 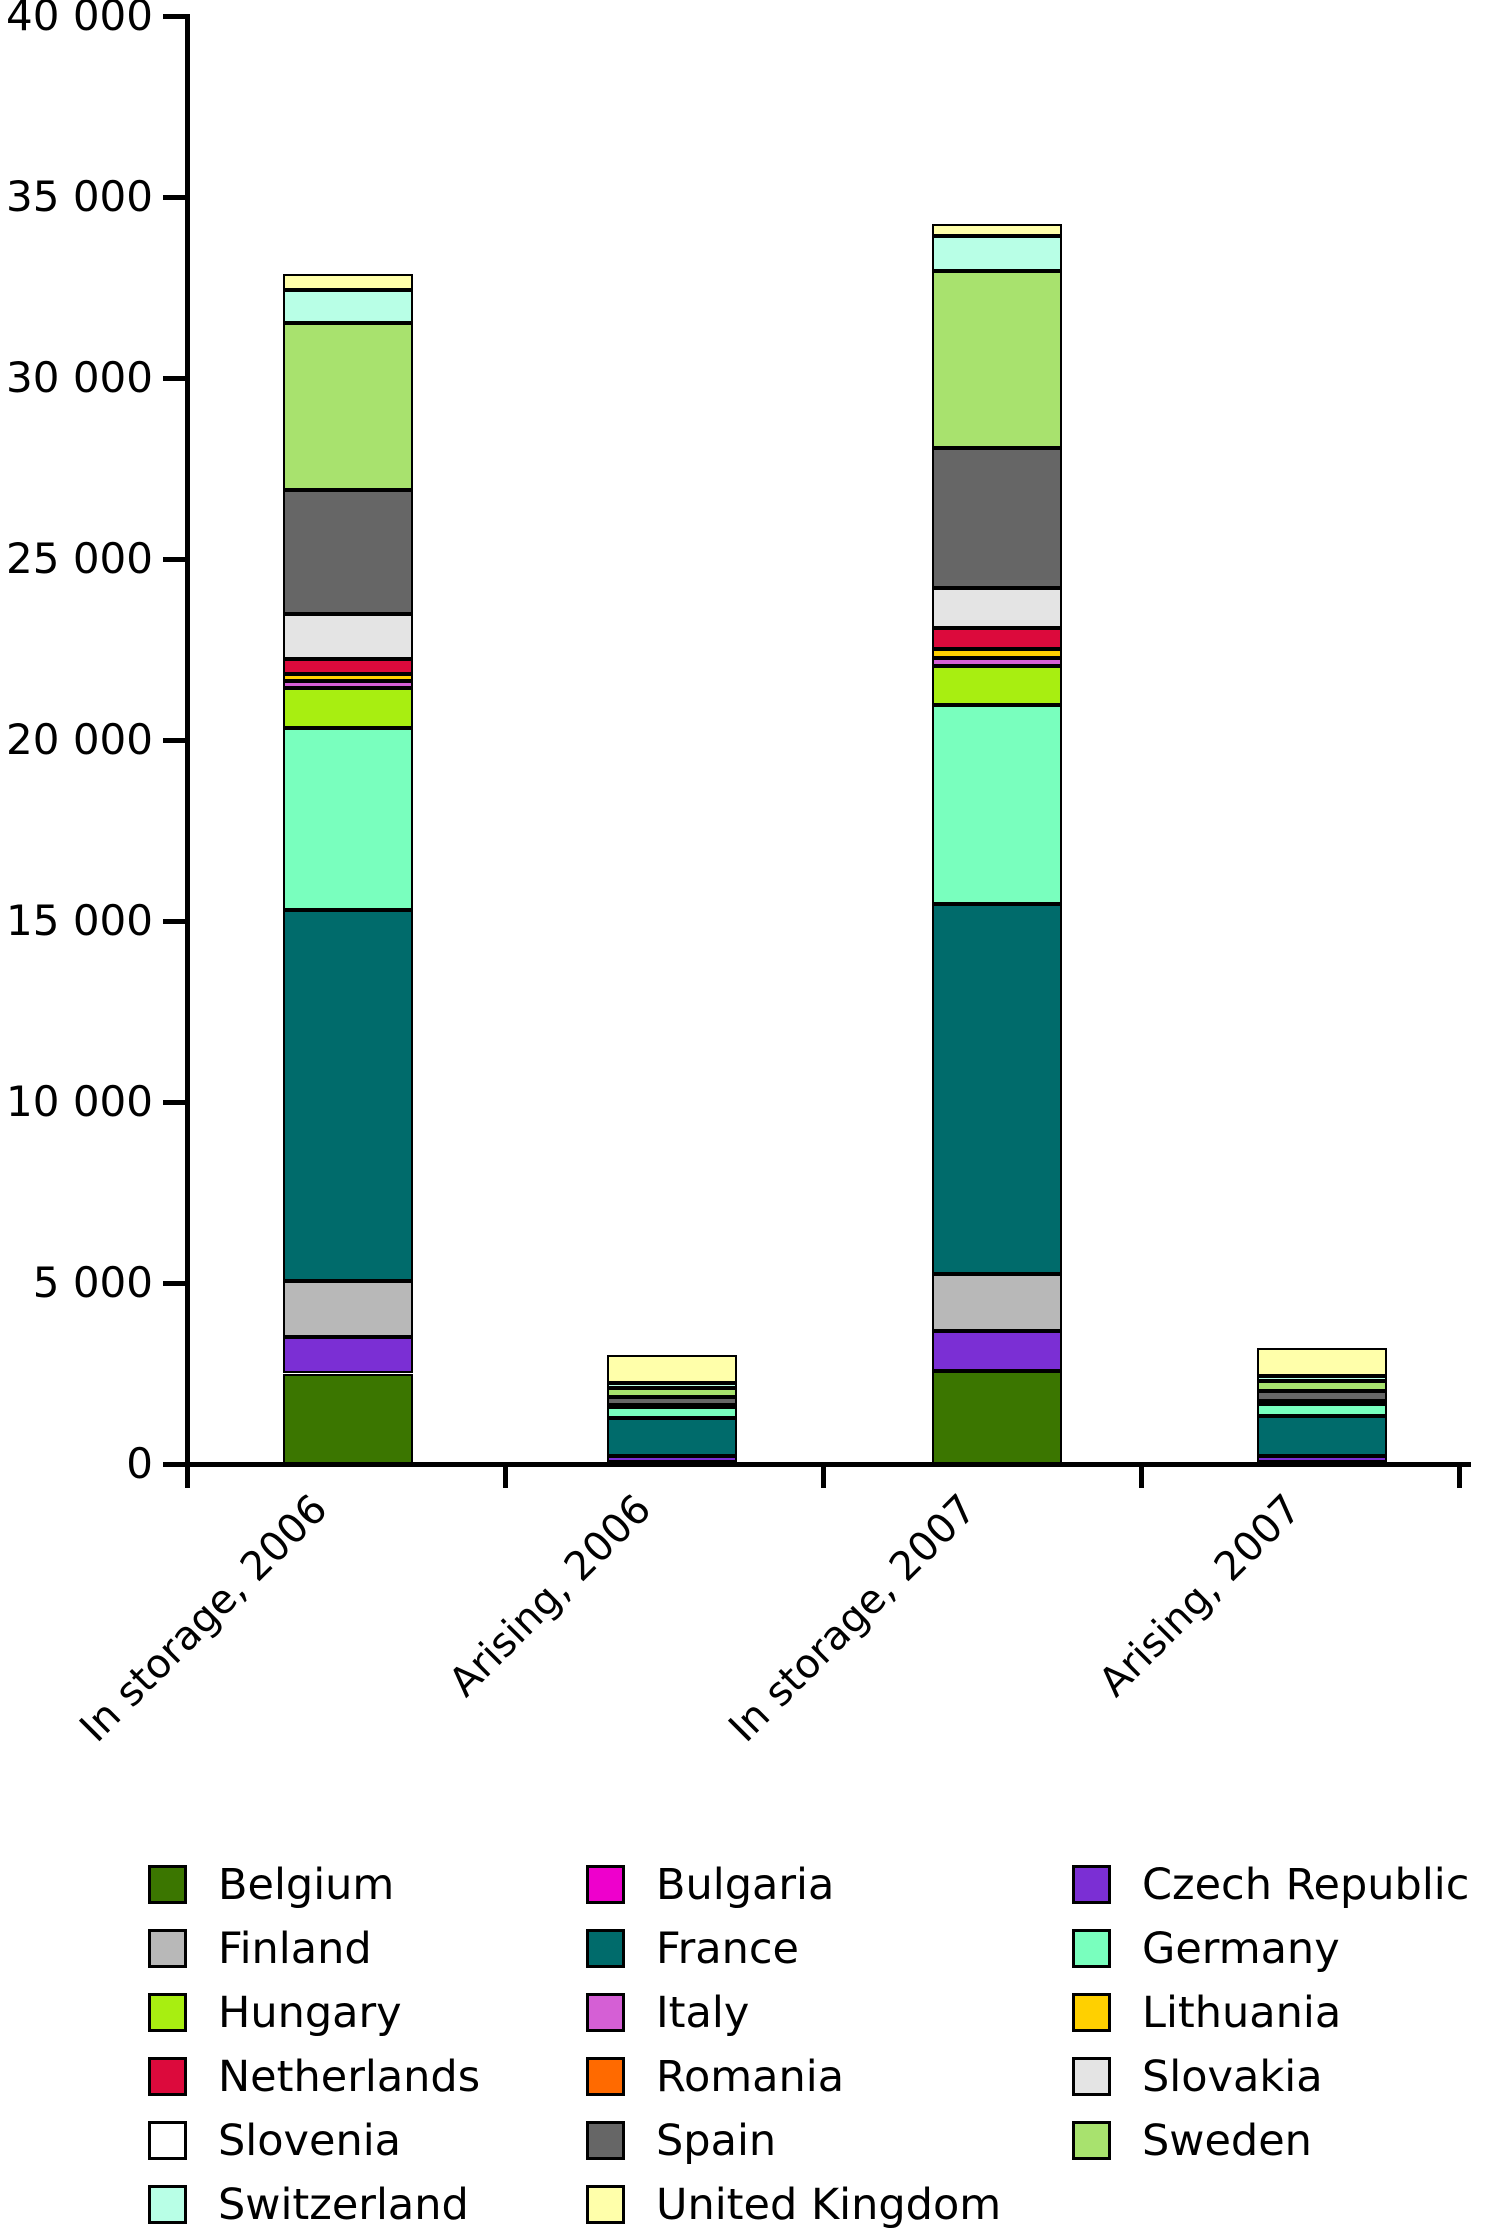 I want to click on legend-label: Hungary, so click(x=310, y=2013).